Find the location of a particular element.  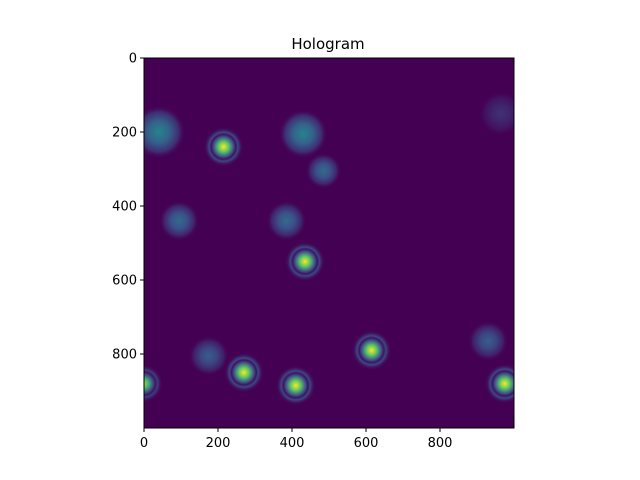

x-tick-label: 600 is located at coordinates (366, 443).